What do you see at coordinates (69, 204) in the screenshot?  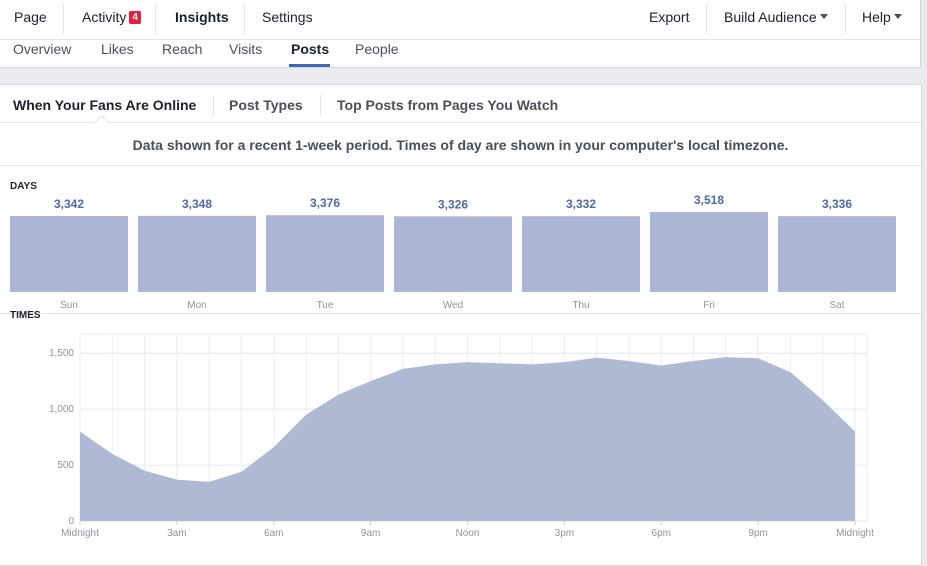 I see `value-label: 3,342` at bounding box center [69, 204].